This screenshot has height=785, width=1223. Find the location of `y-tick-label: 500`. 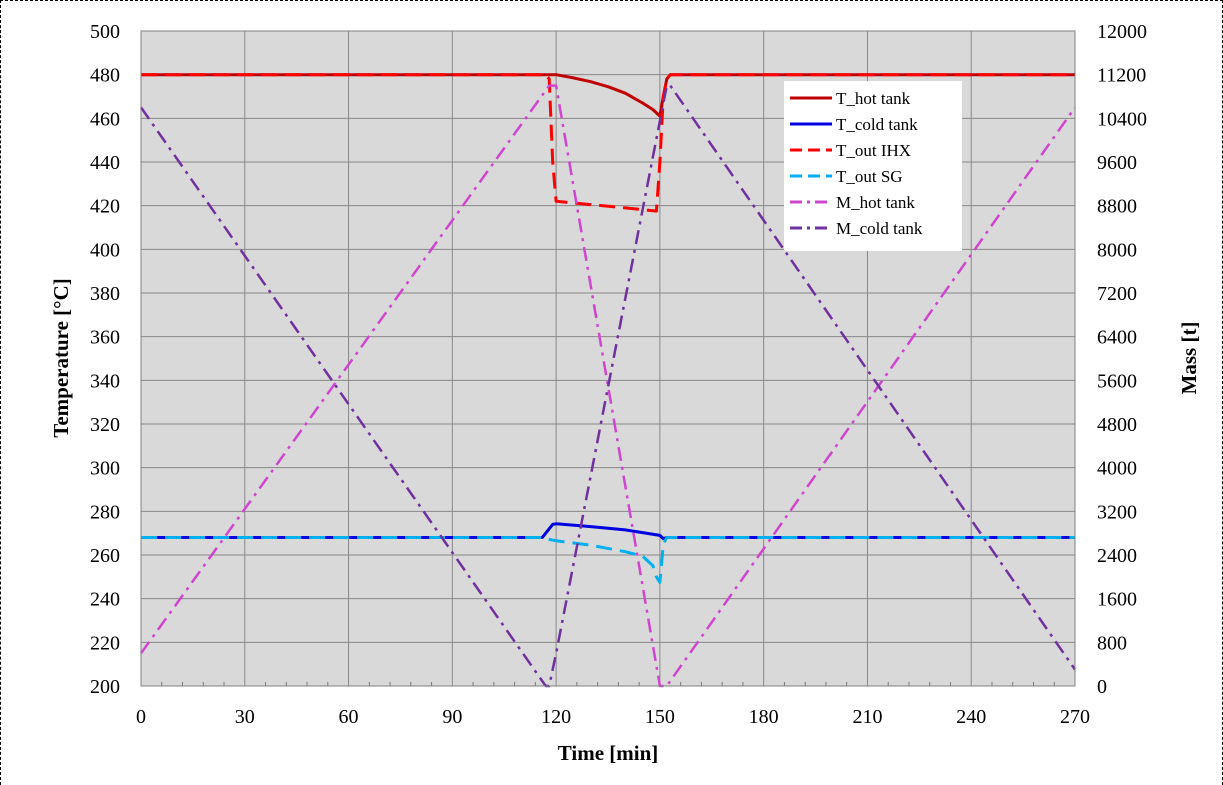

y-tick-label: 500 is located at coordinates (105, 32).